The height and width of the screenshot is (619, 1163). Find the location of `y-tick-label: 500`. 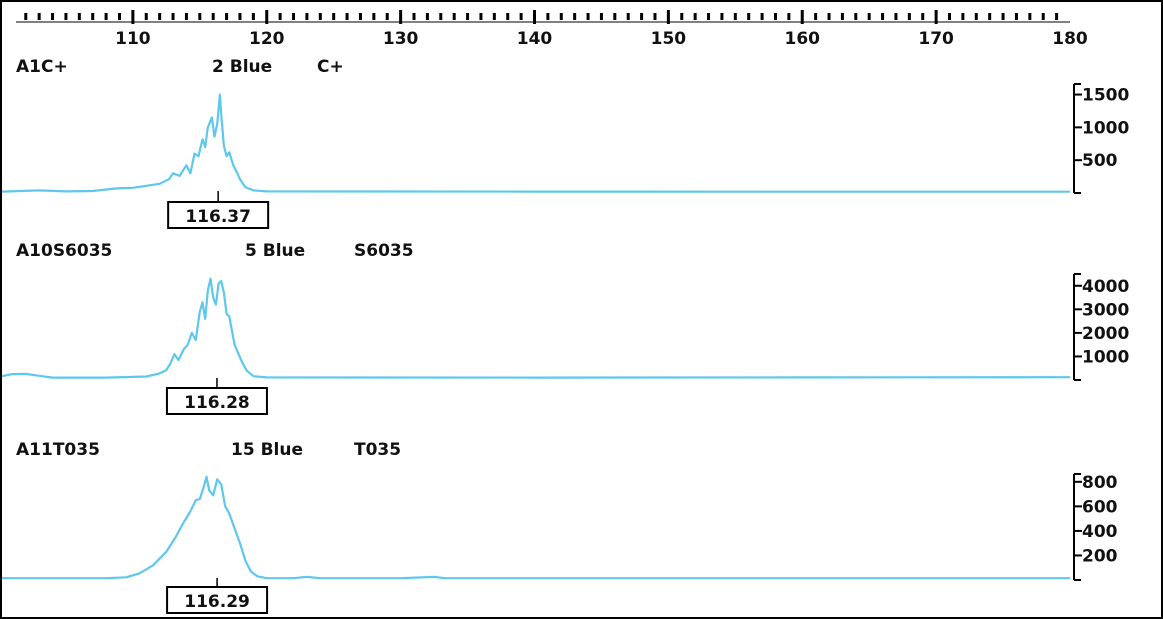

y-tick-label: 500 is located at coordinates (1100, 161).